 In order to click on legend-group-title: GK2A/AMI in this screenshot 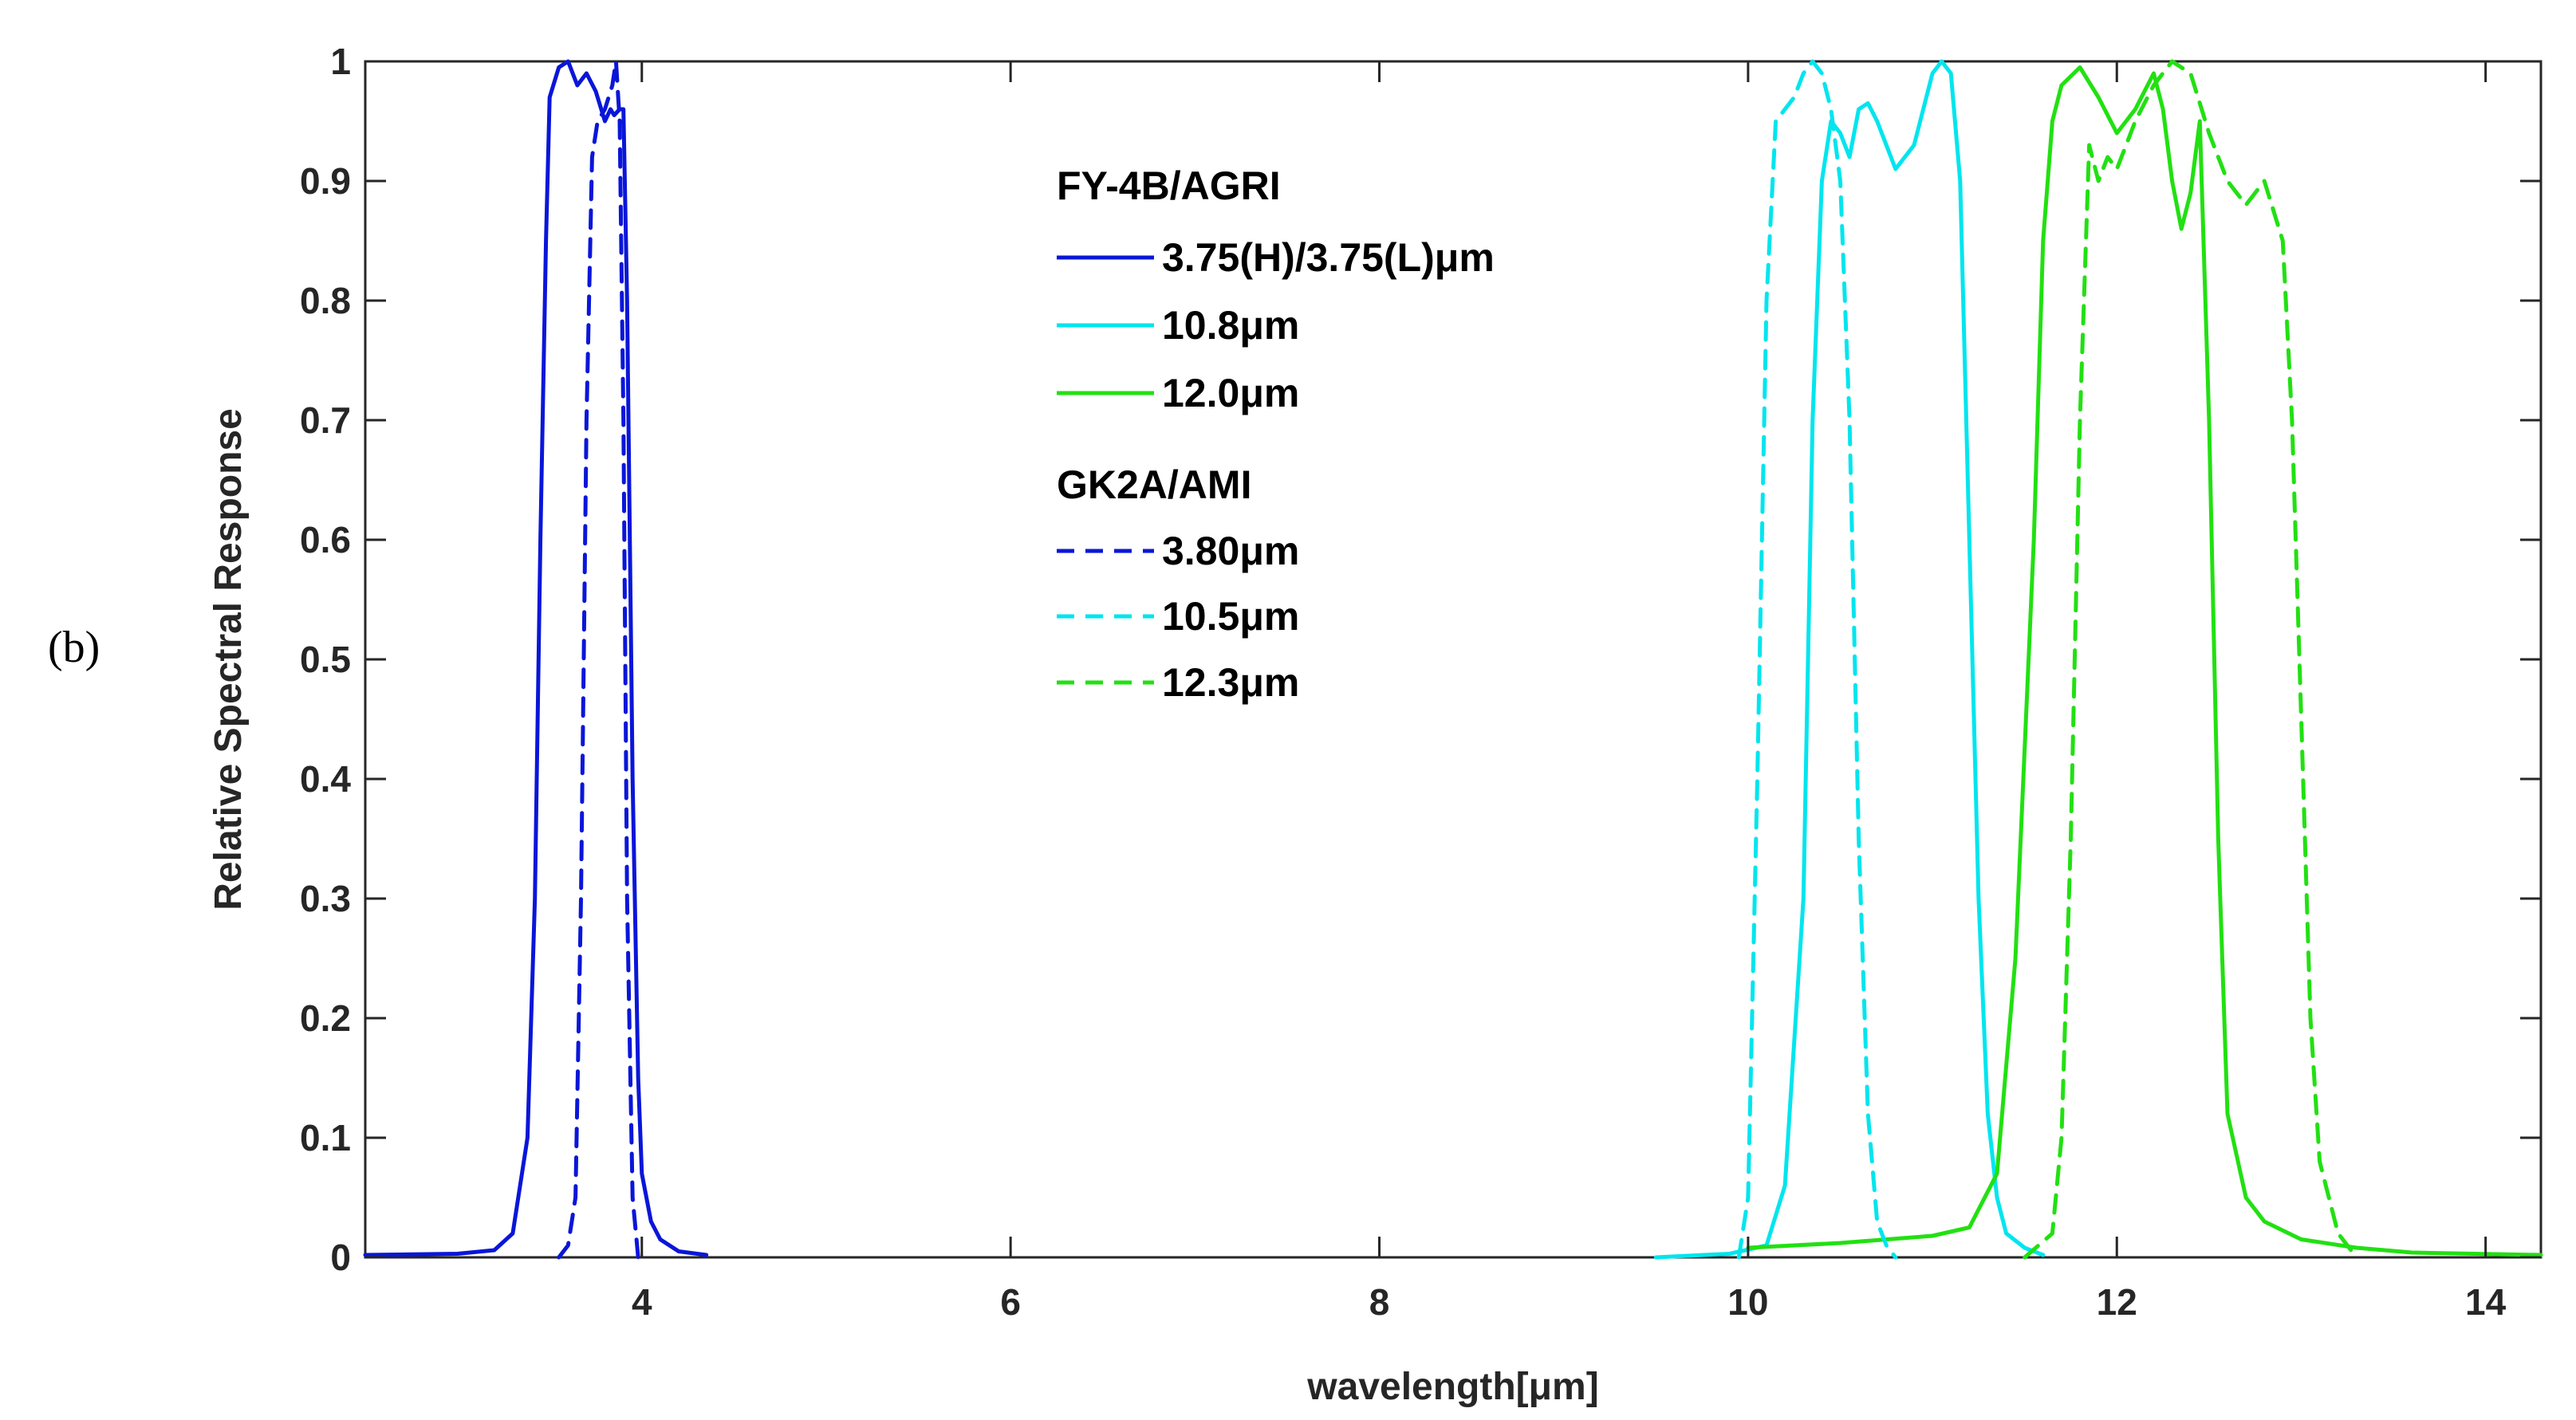, I will do `click(1154, 484)`.